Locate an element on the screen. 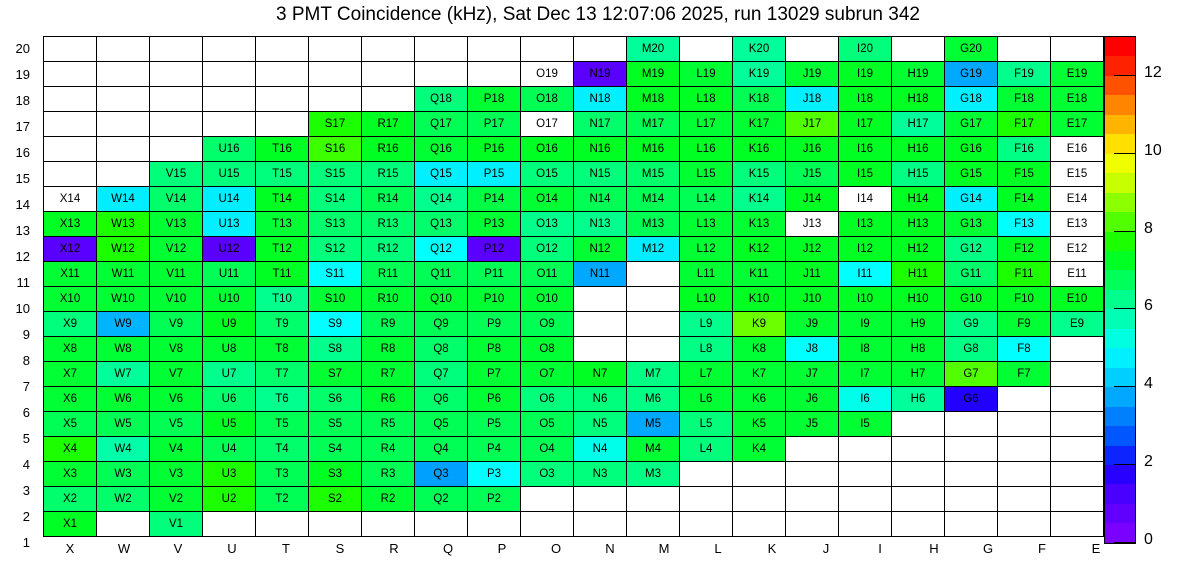 This screenshot has height=572, width=1196. heatmap-cell-K14: K14 is located at coordinates (759, 199).